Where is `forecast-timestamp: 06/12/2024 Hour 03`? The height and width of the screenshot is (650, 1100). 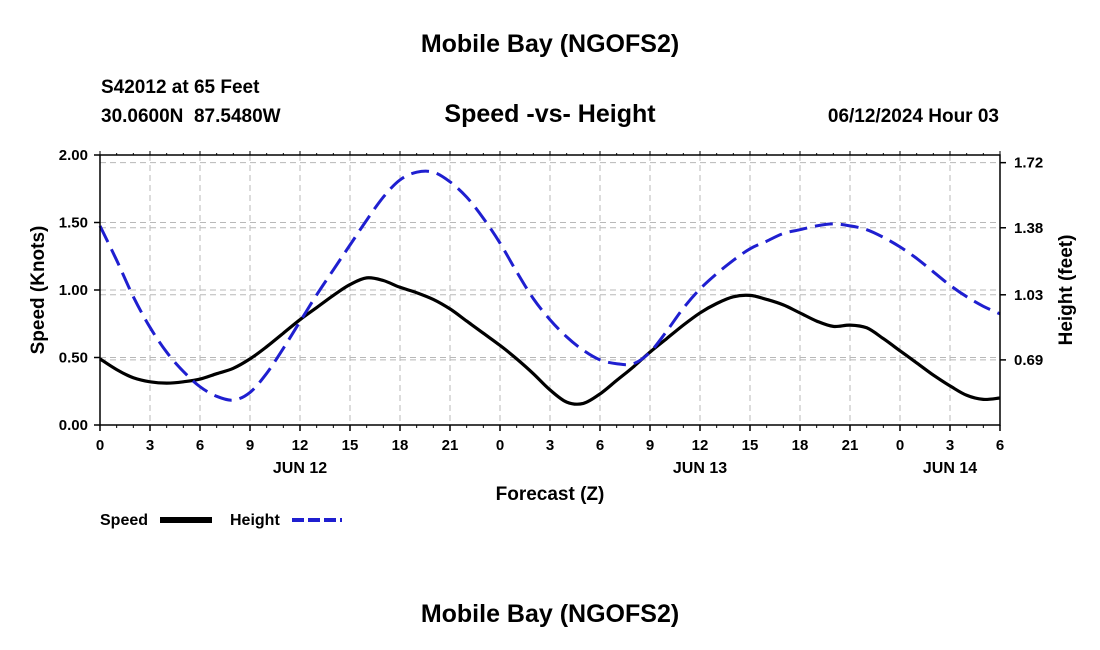 forecast-timestamp: 06/12/2024 Hour 03 is located at coordinates (913, 116).